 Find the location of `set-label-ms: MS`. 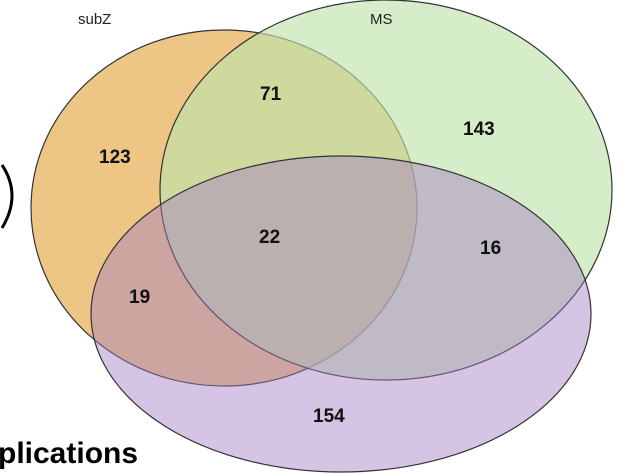

set-label-ms: MS is located at coordinates (381, 19).